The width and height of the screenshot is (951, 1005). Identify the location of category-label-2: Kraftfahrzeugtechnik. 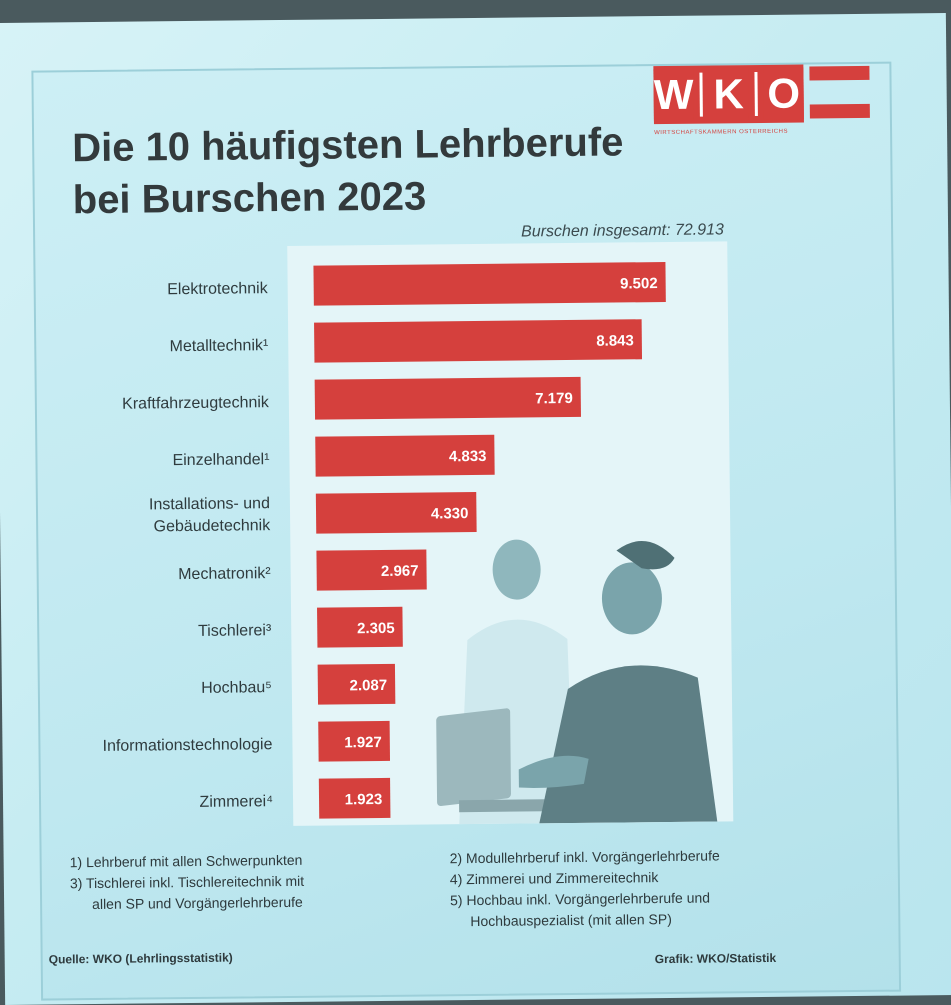
(196, 403).